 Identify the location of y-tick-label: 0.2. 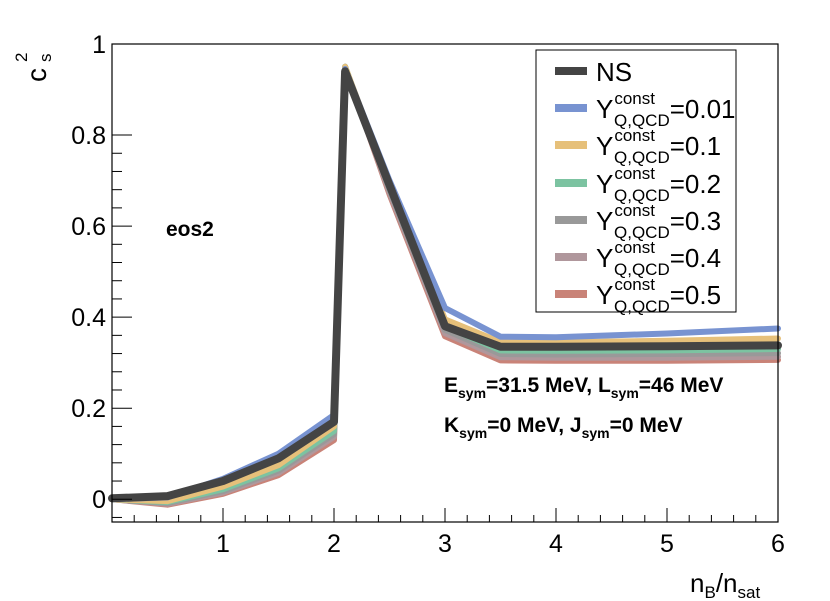
(88, 409).